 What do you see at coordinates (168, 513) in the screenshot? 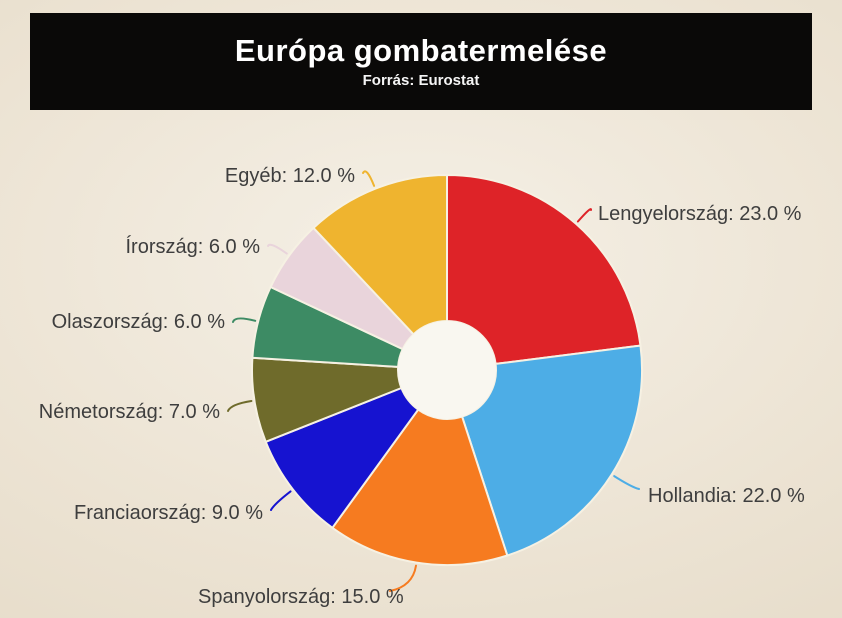
I see `slice-label-franciaorszag: Franciaország: 9.0 %` at bounding box center [168, 513].